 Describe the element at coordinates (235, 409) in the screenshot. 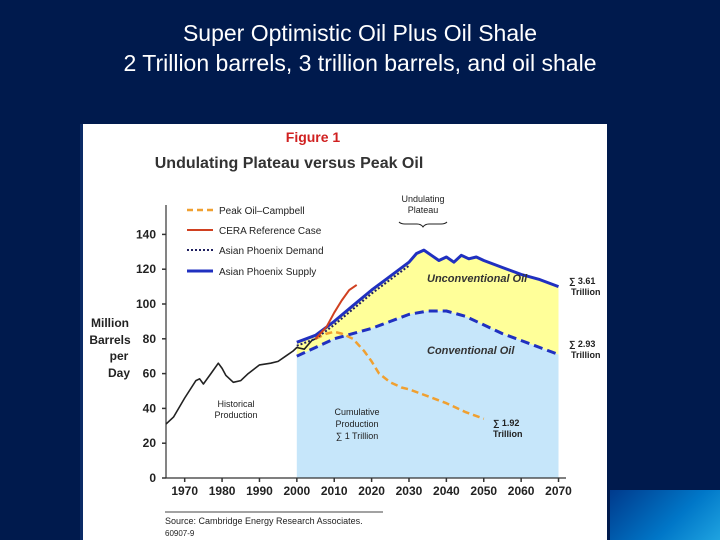

I see `annotation-historical: Historical Production` at that location.